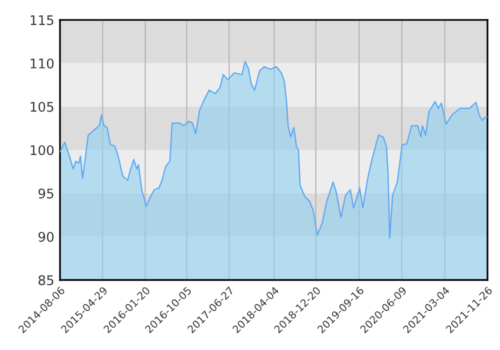 The height and width of the screenshot is (350, 500). Describe the element at coordinates (46, 280) in the screenshot. I see `y-tick-label: 85` at that location.